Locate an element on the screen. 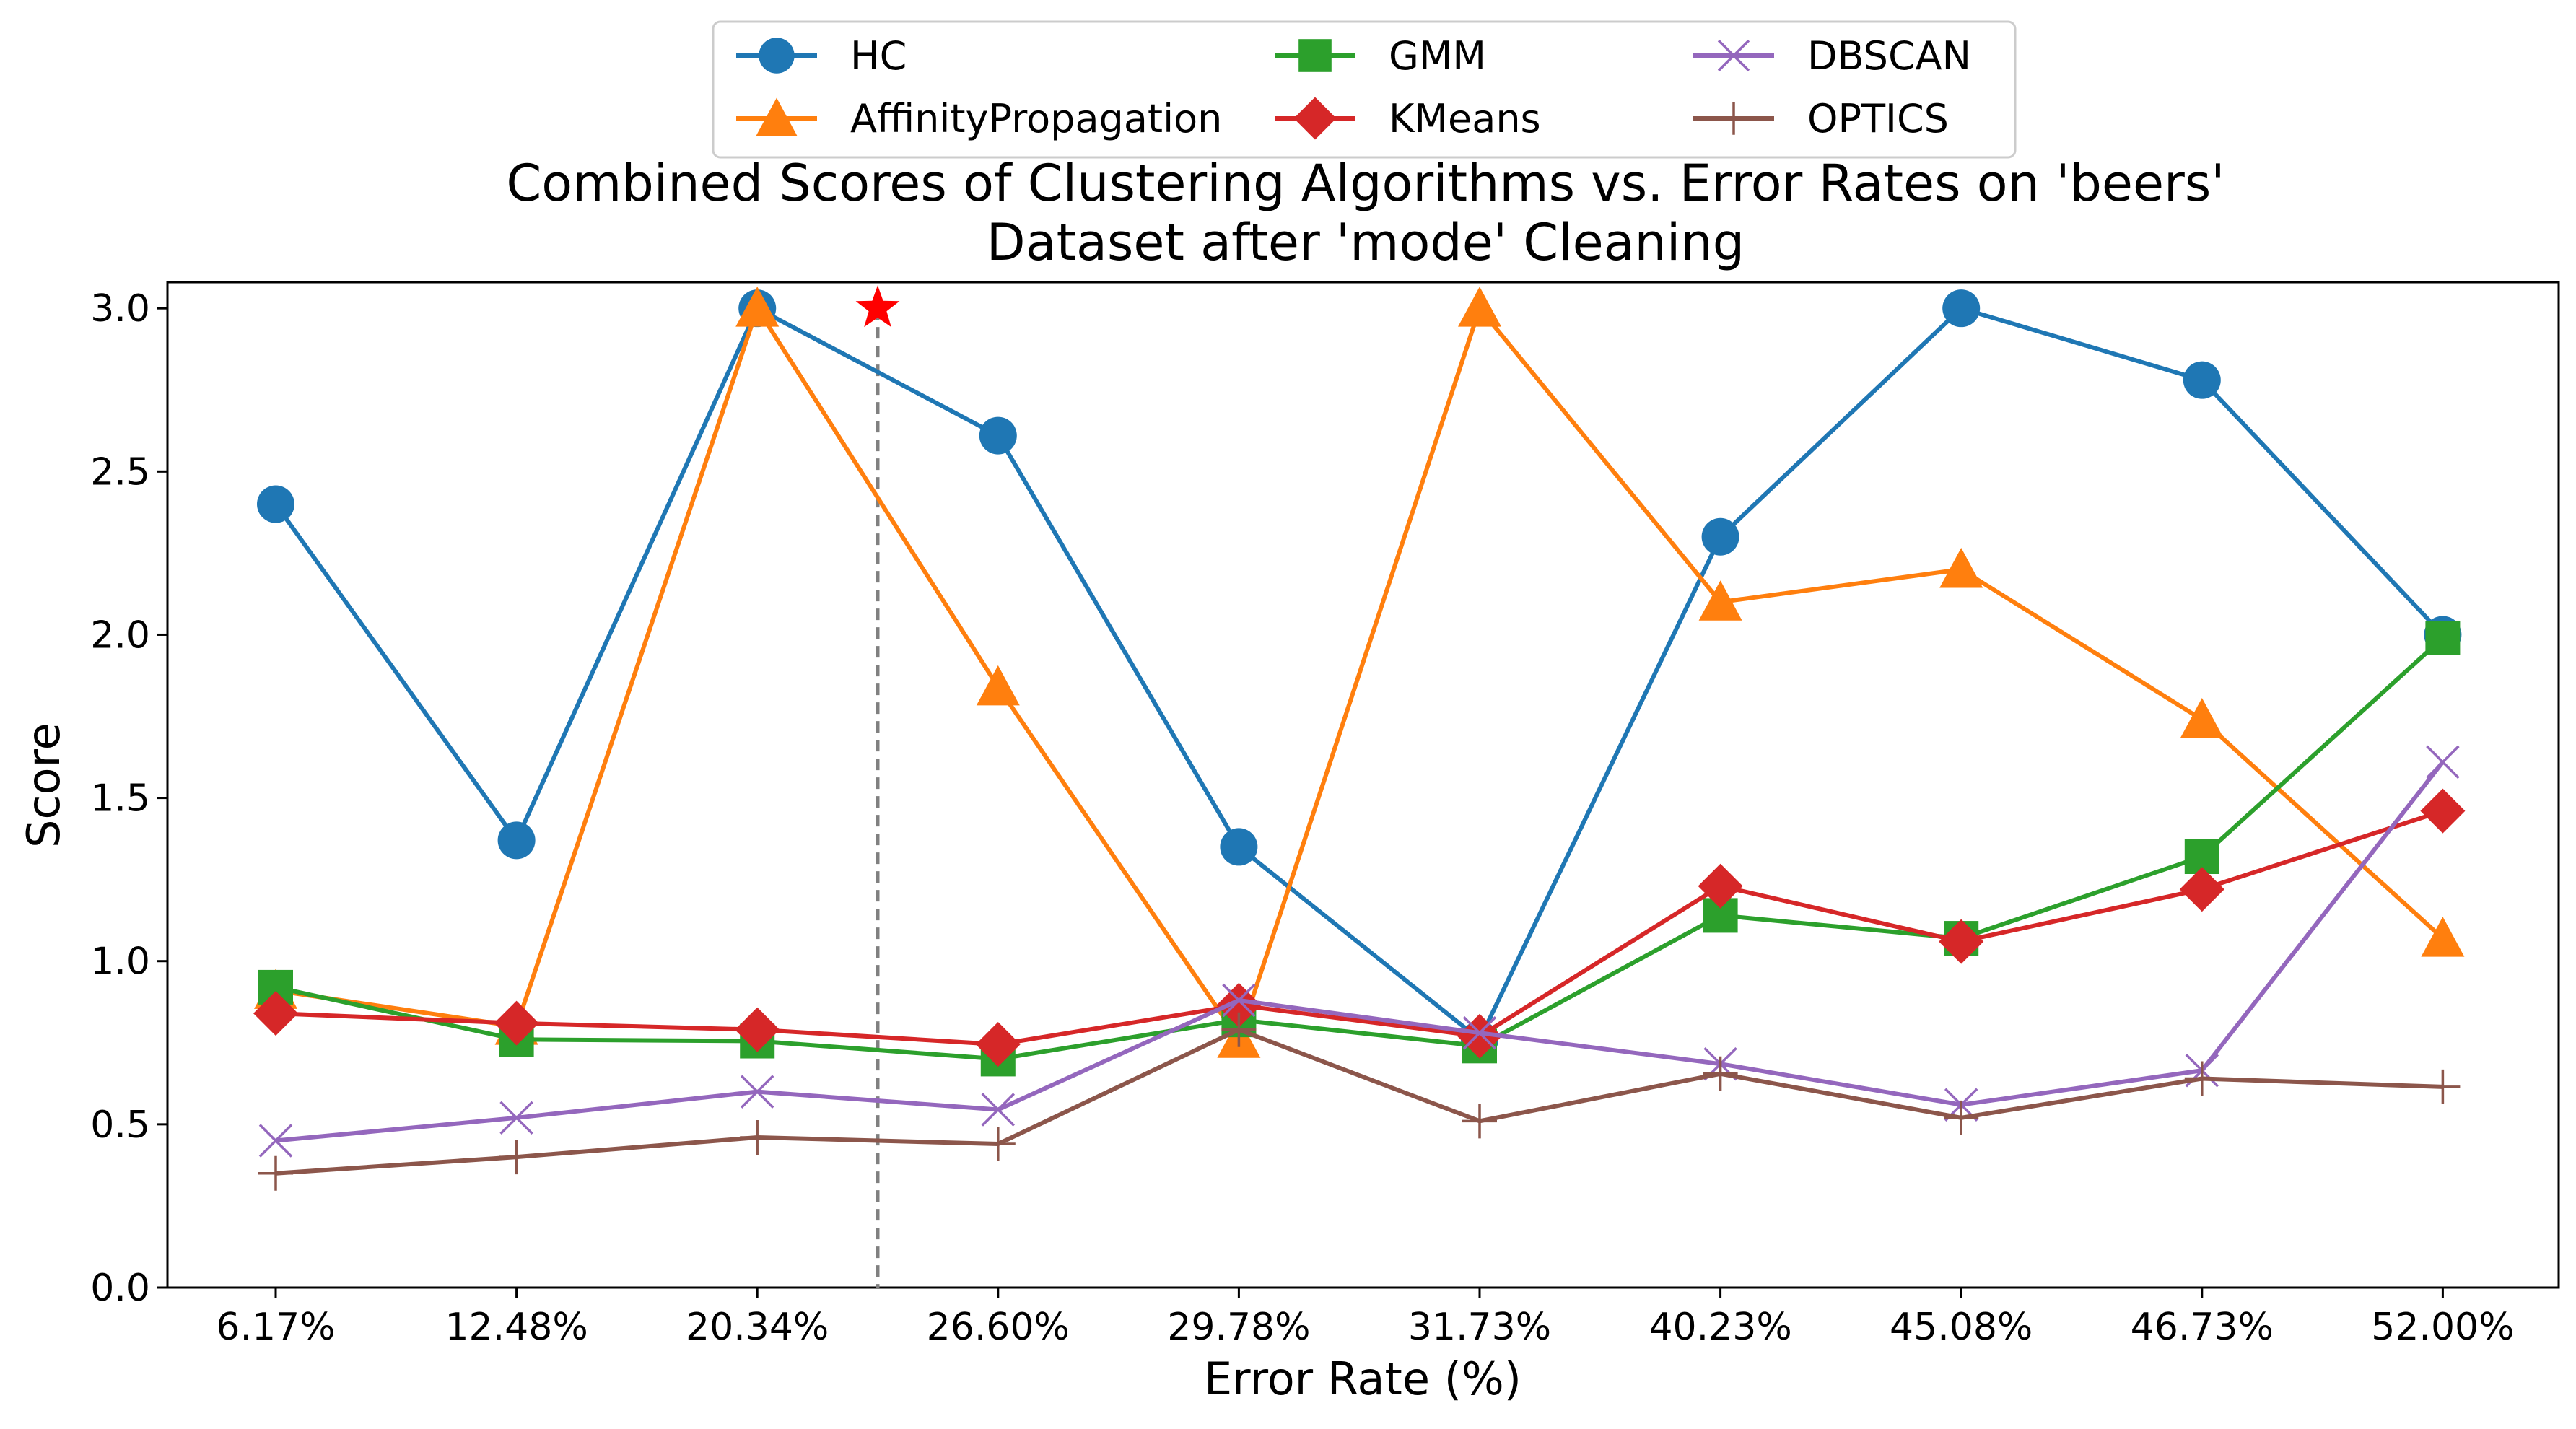 The height and width of the screenshot is (1429, 2576). data-point-gmm is located at coordinates (2443, 637).